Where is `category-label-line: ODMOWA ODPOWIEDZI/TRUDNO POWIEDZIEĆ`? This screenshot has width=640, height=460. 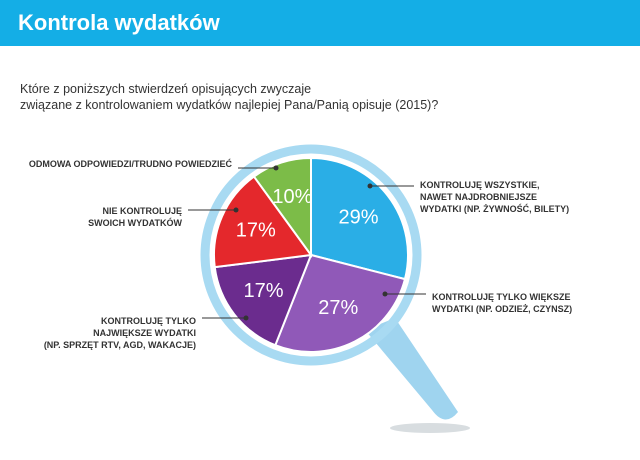 category-label-line: ODMOWA ODPOWIEDZI/TRUDNO POWIEDZIEĆ is located at coordinates (131, 163).